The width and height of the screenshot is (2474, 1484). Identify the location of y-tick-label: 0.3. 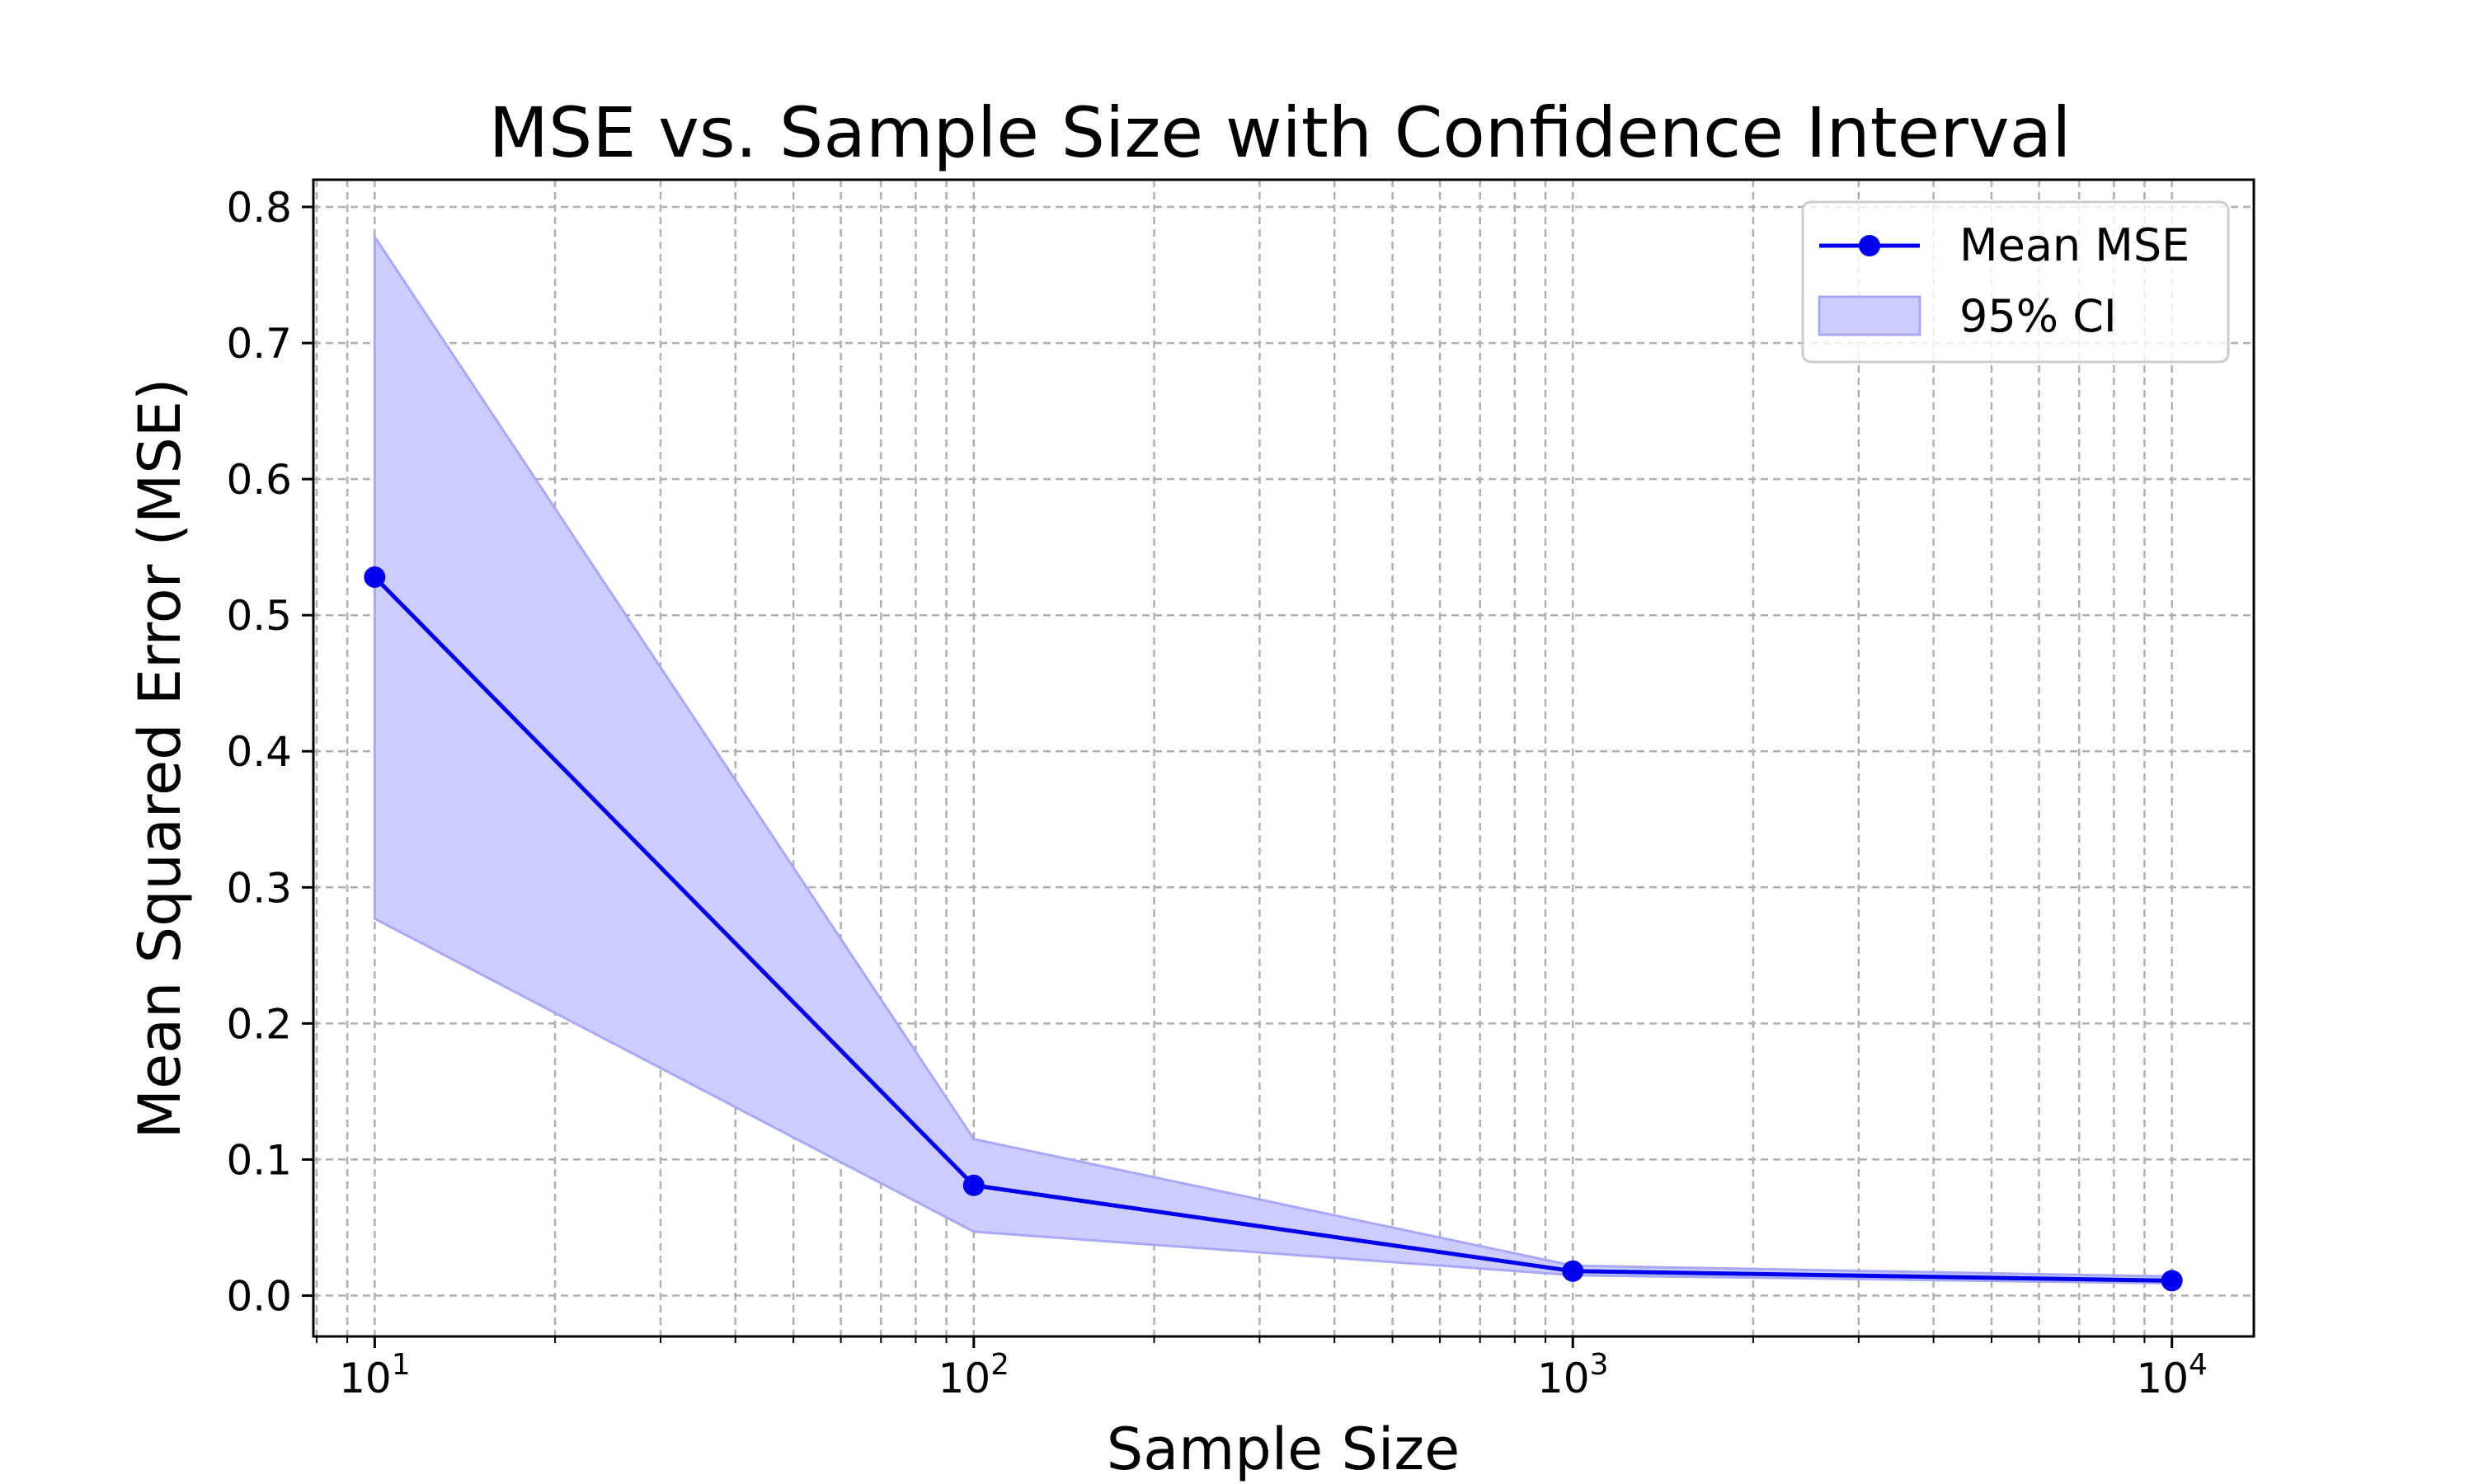
(259, 888).